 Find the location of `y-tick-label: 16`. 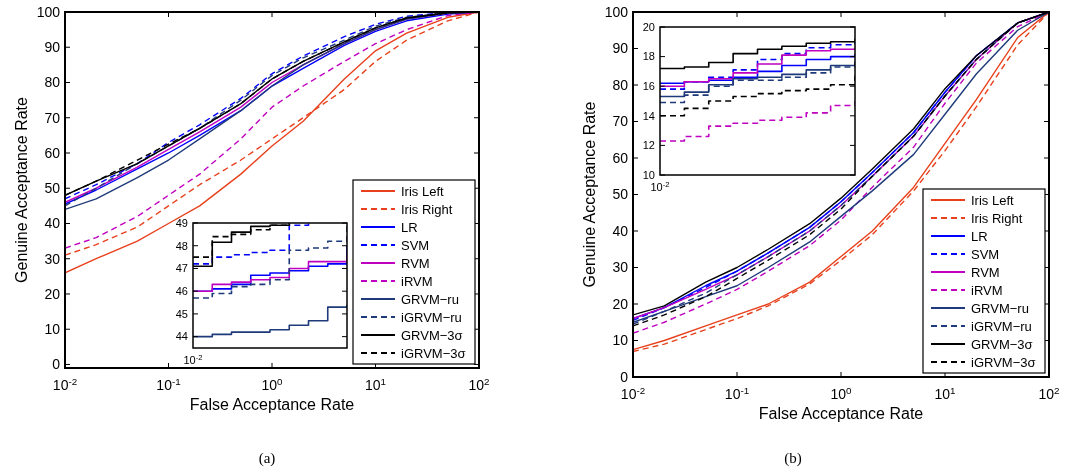

y-tick-label: 16 is located at coordinates (648, 86).